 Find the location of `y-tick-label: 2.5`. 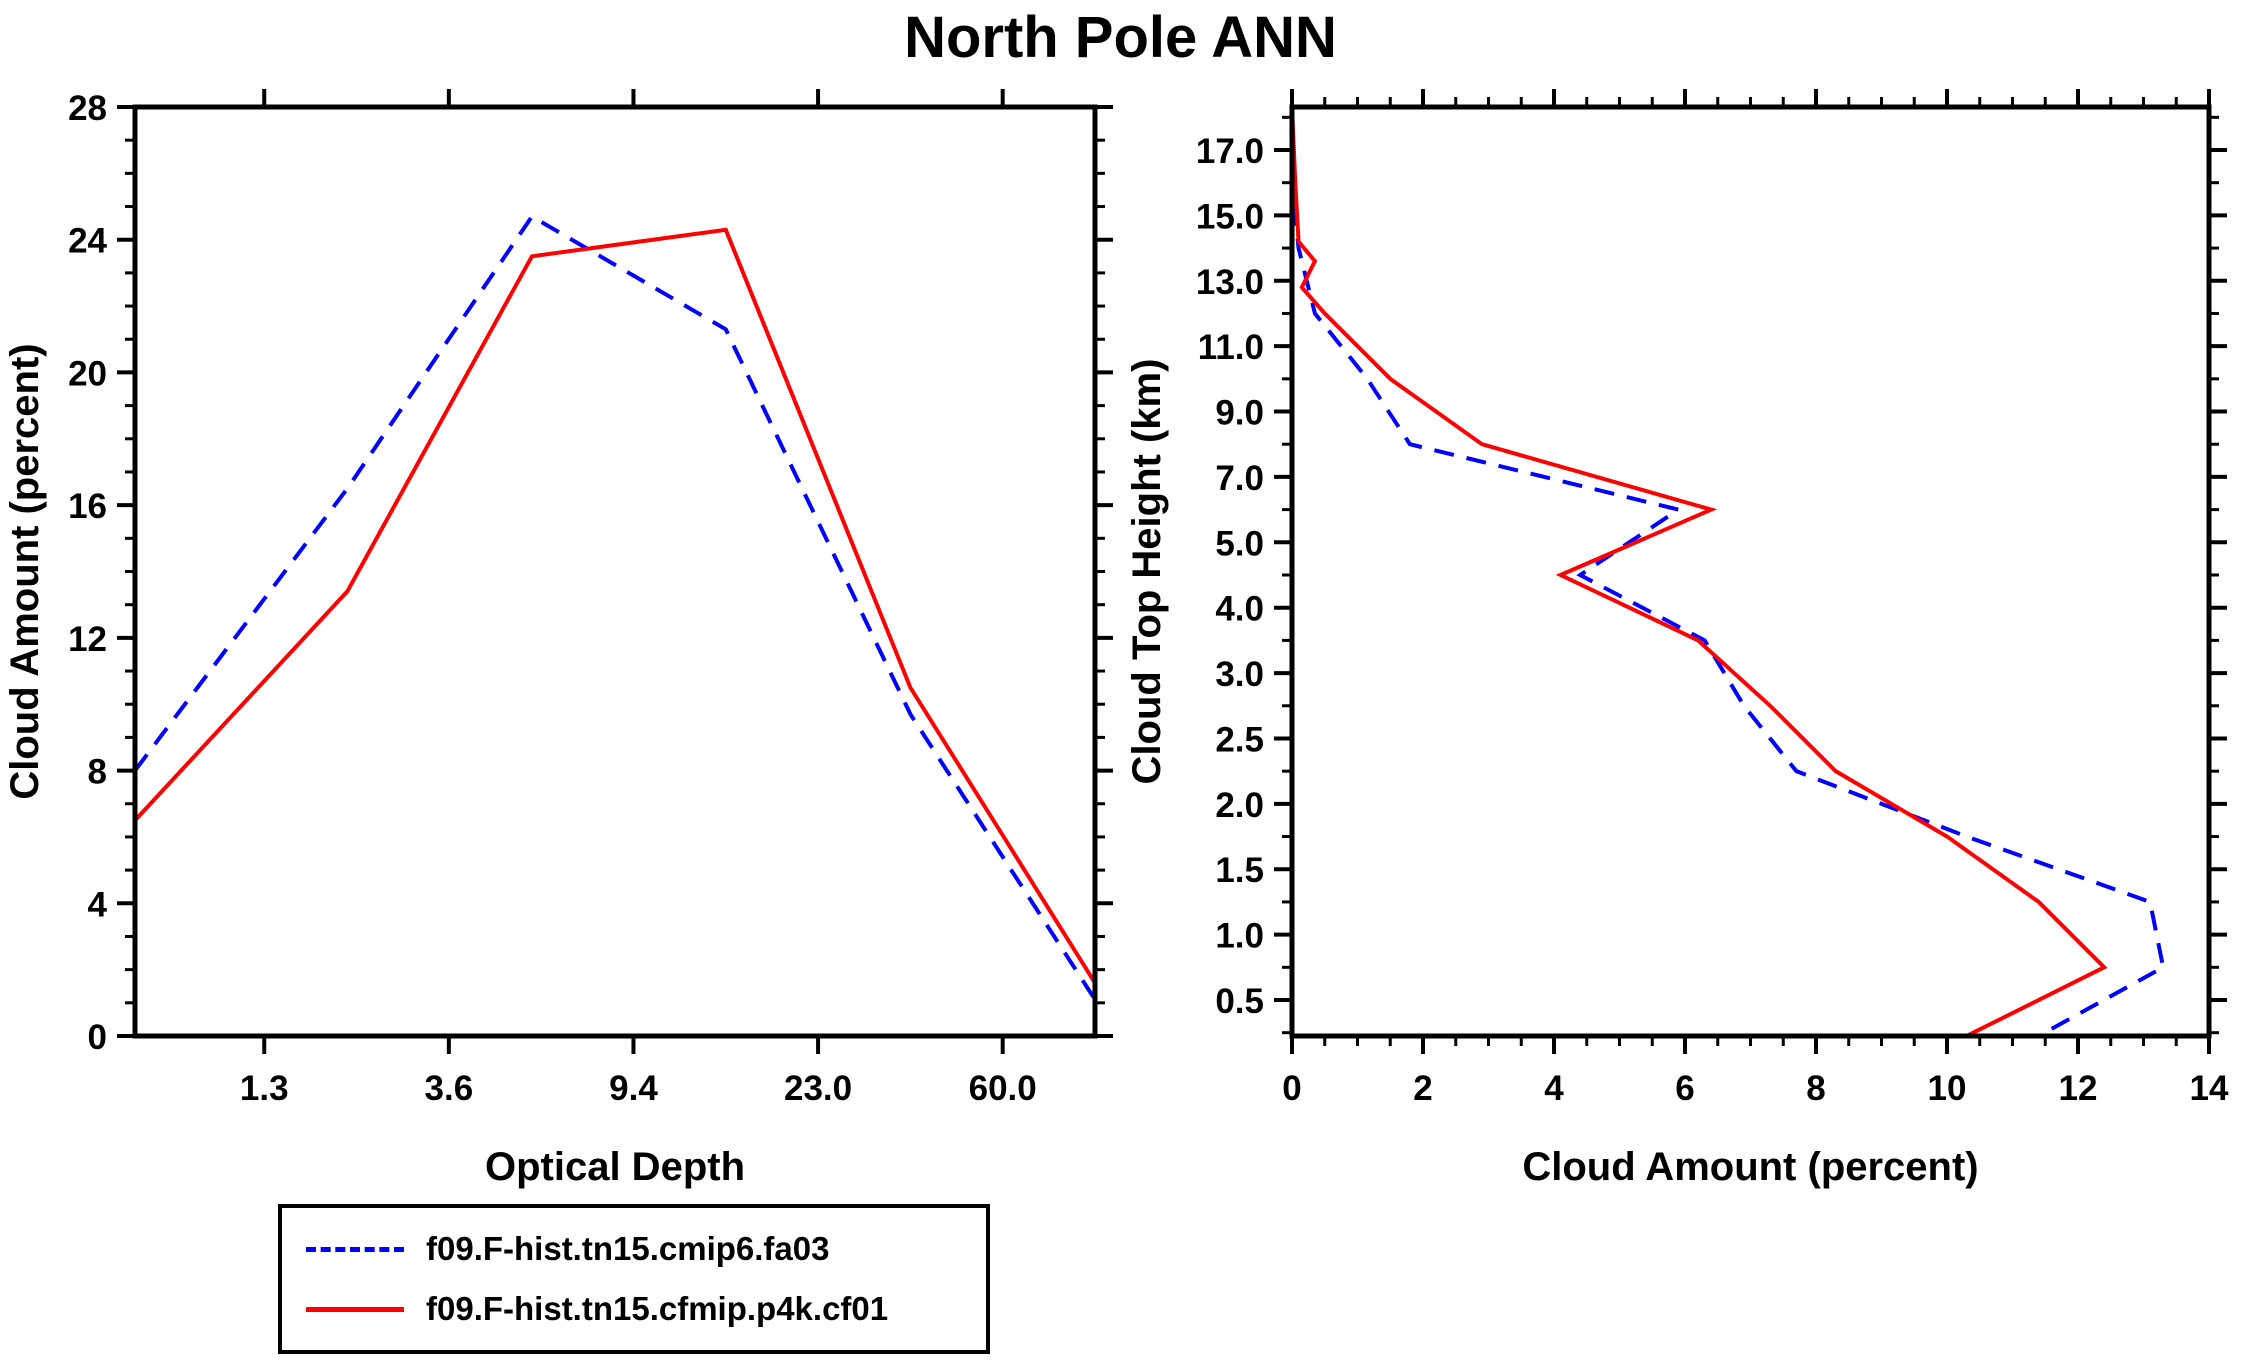

y-tick-label: 2.5 is located at coordinates (1239, 739).